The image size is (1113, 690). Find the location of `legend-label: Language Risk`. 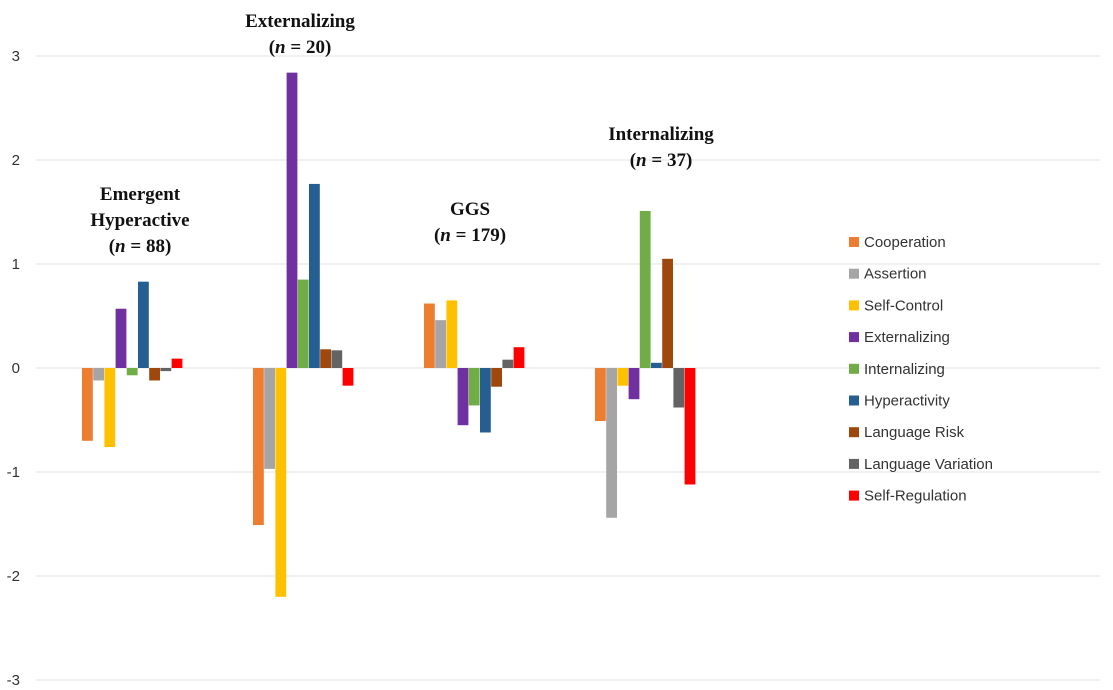

legend-label: Language Risk is located at coordinates (914, 432).